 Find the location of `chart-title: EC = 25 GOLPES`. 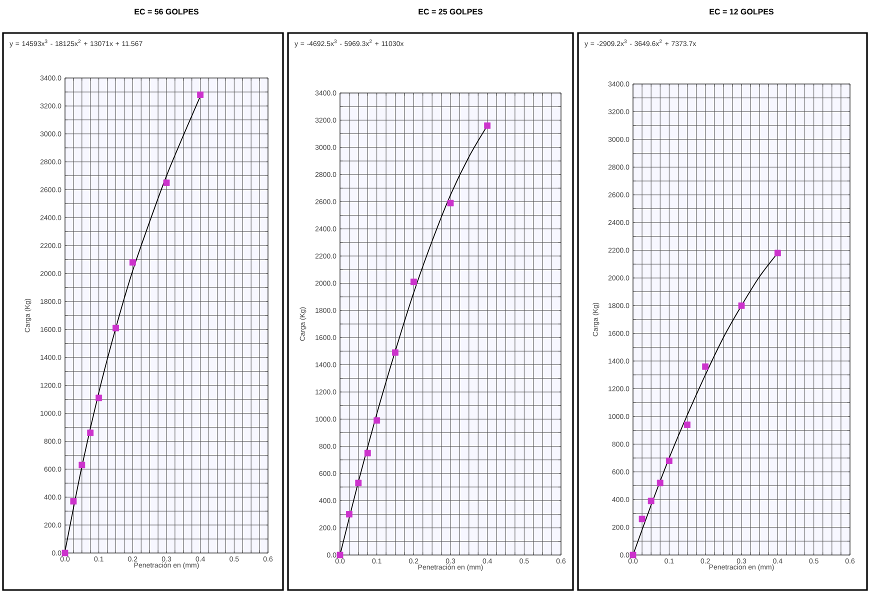

chart-title: EC = 25 GOLPES is located at coordinates (450, 11).